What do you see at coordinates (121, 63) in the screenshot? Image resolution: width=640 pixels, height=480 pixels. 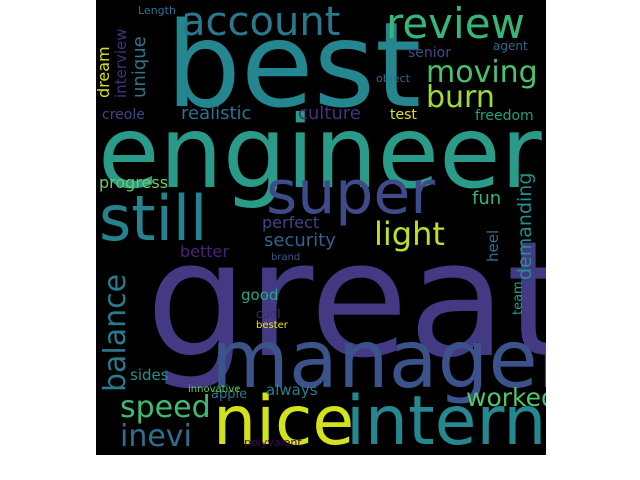 I see `word-interview: interview` at bounding box center [121, 63].